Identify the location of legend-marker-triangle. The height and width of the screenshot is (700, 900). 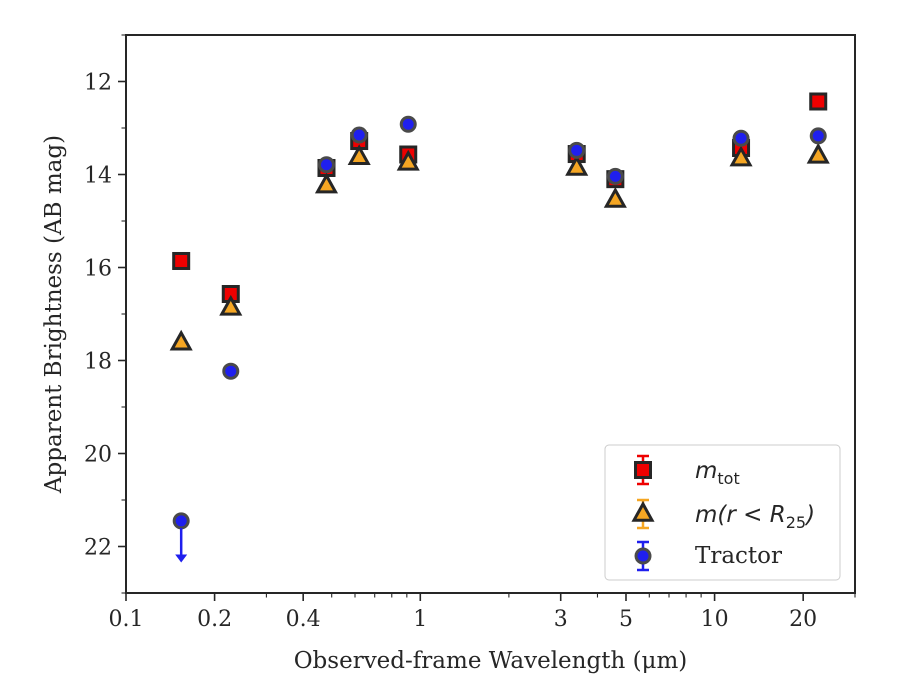
(643, 511).